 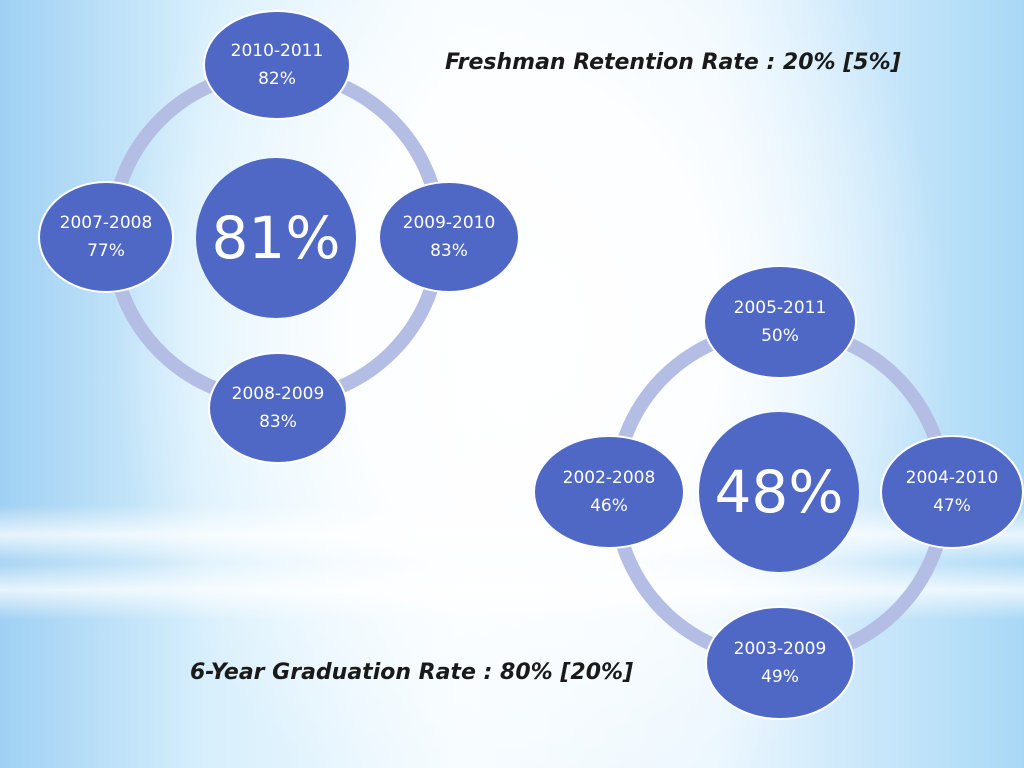 What do you see at coordinates (780, 677) in the screenshot?
I see `node-value: 49%` at bounding box center [780, 677].